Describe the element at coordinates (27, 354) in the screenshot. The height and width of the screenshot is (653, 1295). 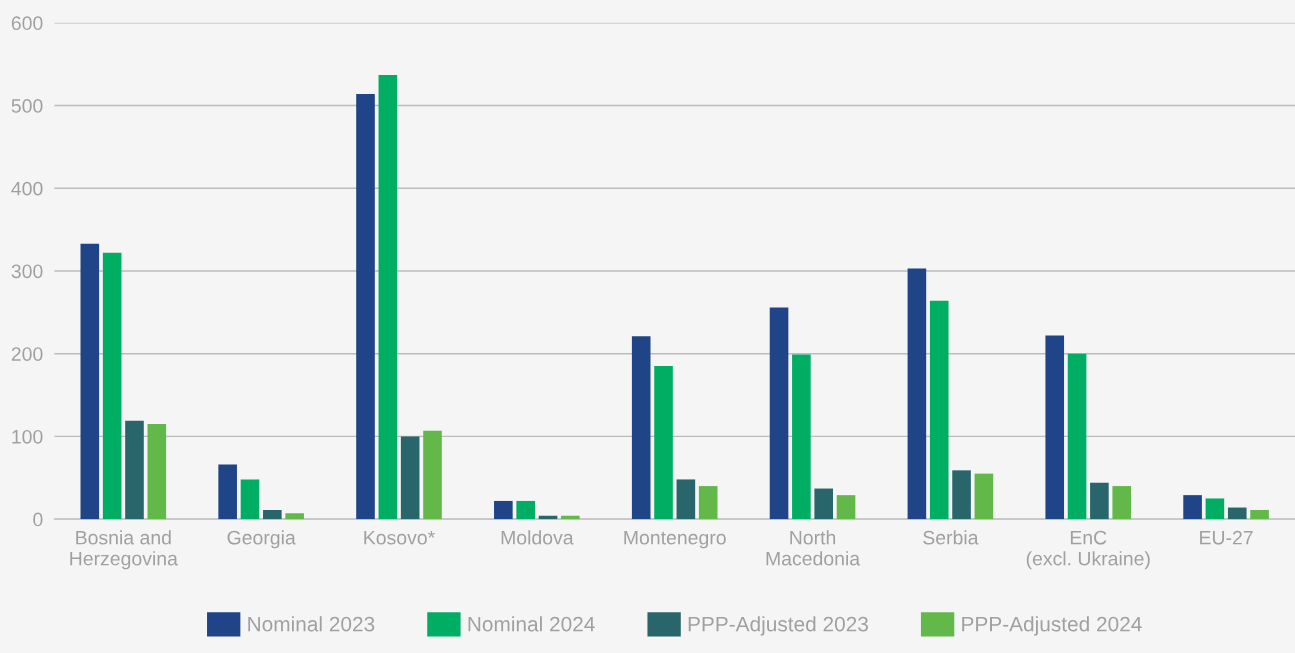
I see `y-tick-label: 200` at that location.